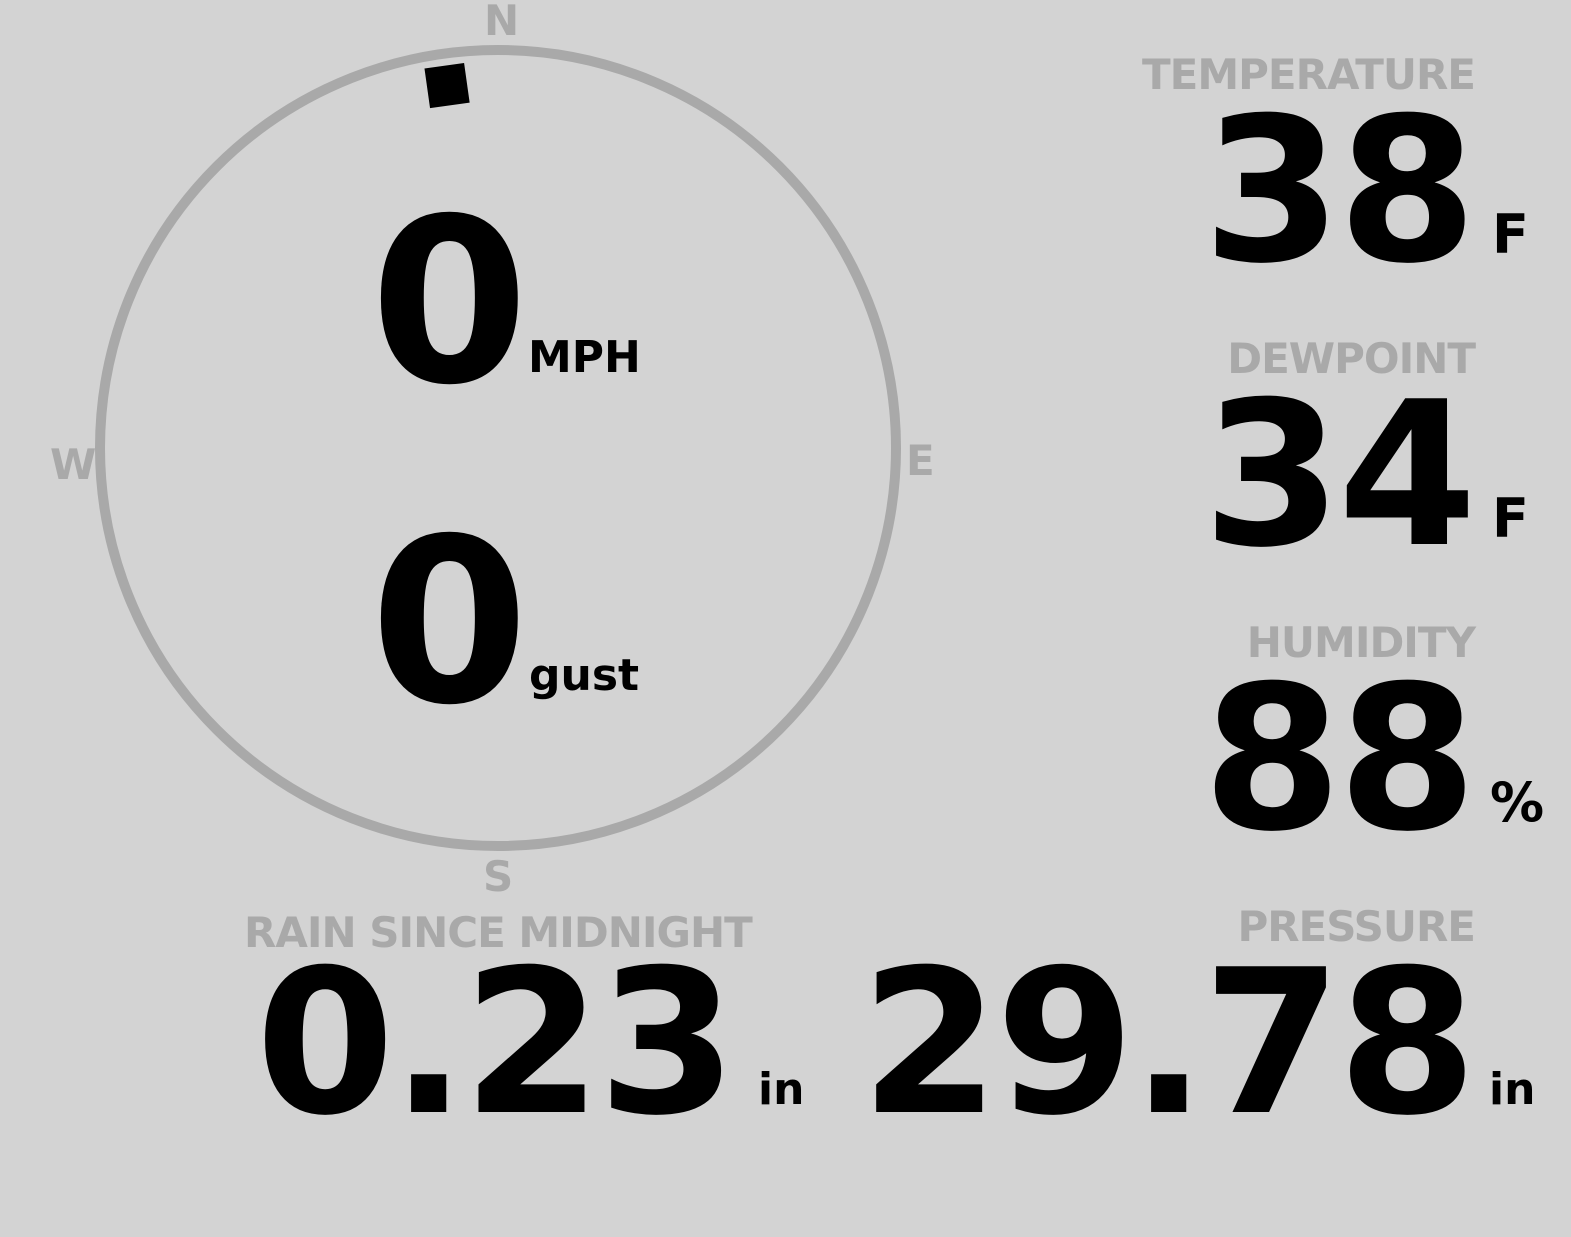  I want to click on pressure-unit: in, so click(1512, 1089).